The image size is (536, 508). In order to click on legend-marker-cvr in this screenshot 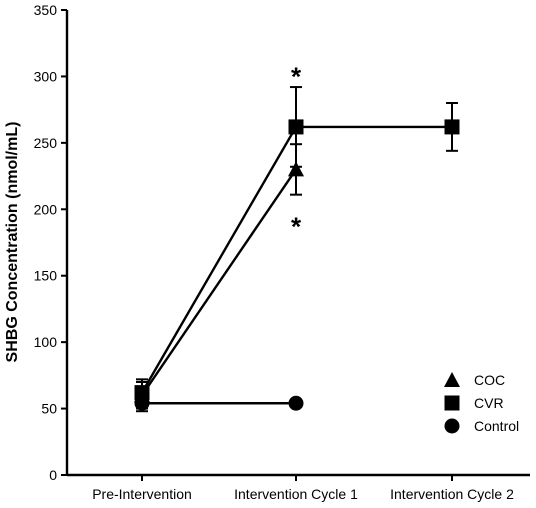, I will do `click(452, 403)`.